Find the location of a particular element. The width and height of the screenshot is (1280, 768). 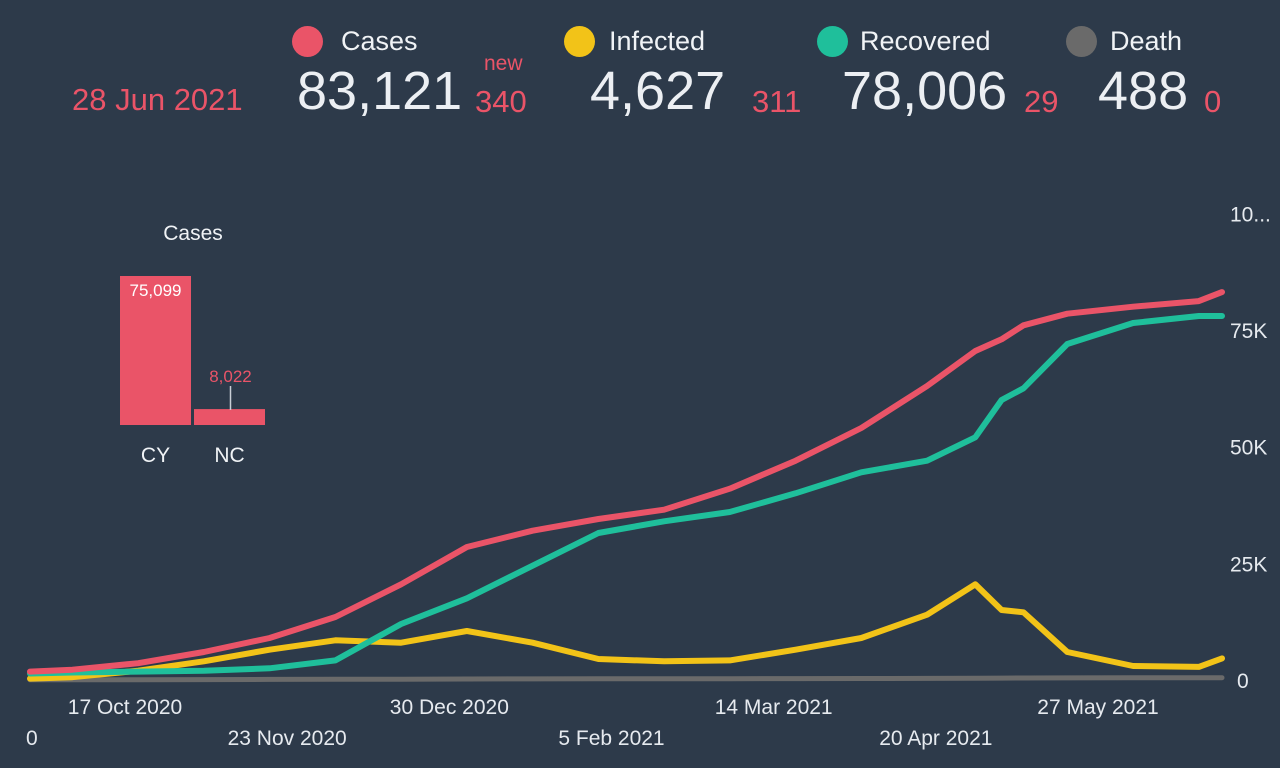

infected-dot-icon is located at coordinates (579, 41).